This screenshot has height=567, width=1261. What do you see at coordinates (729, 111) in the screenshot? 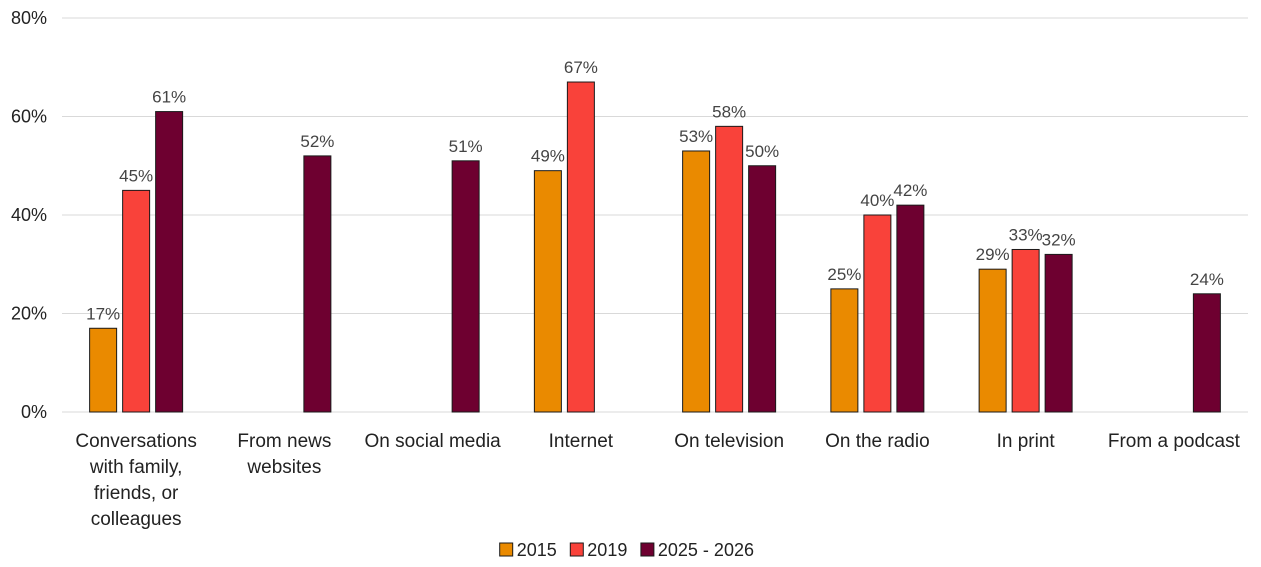
I see `data-label: 58%` at bounding box center [729, 111].